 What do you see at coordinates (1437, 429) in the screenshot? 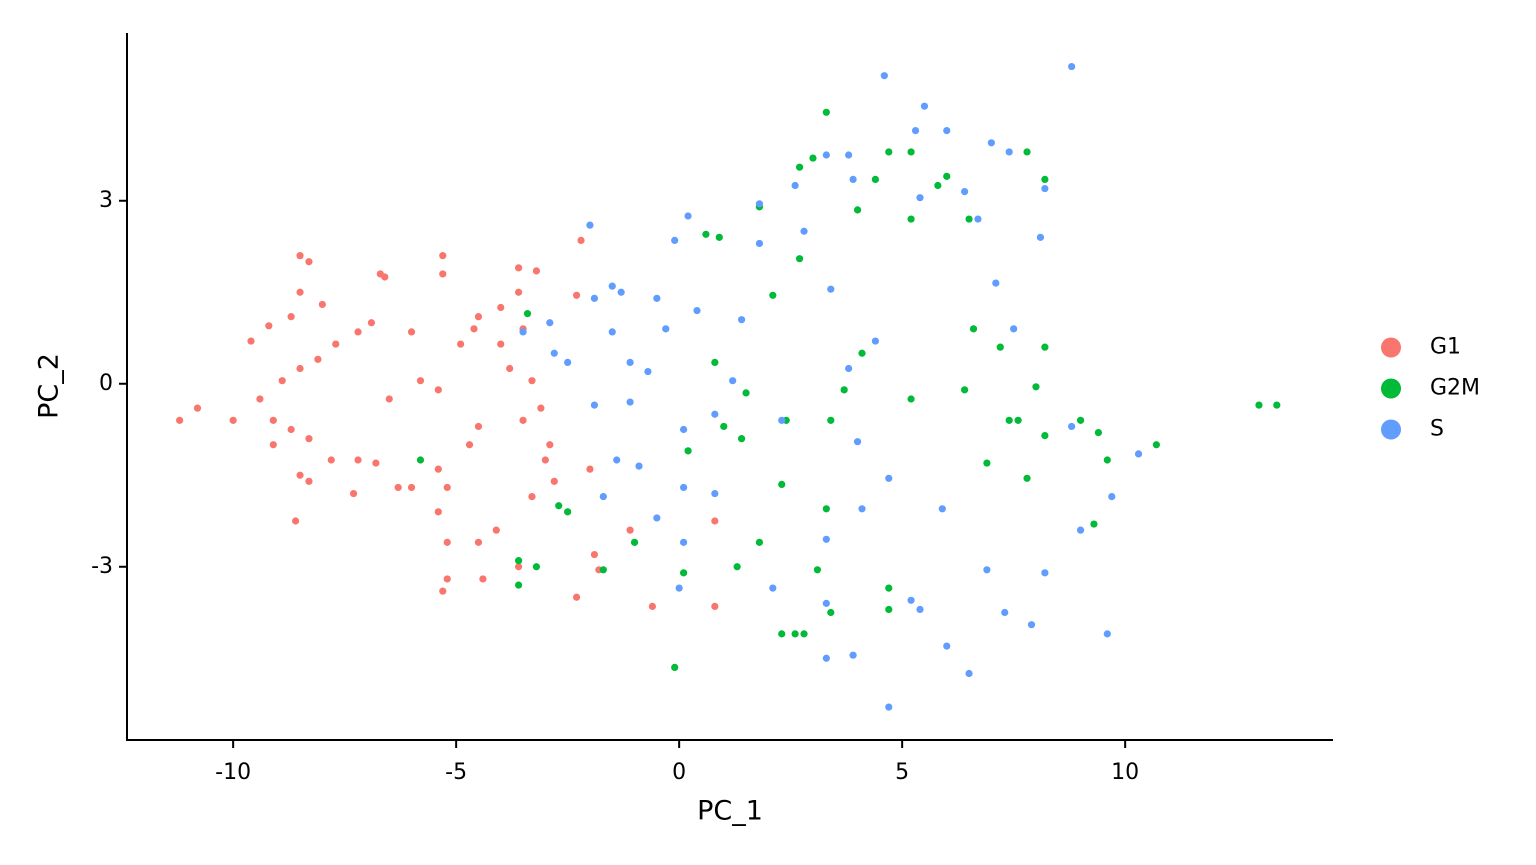
I see `legend-label: S` at bounding box center [1437, 429].